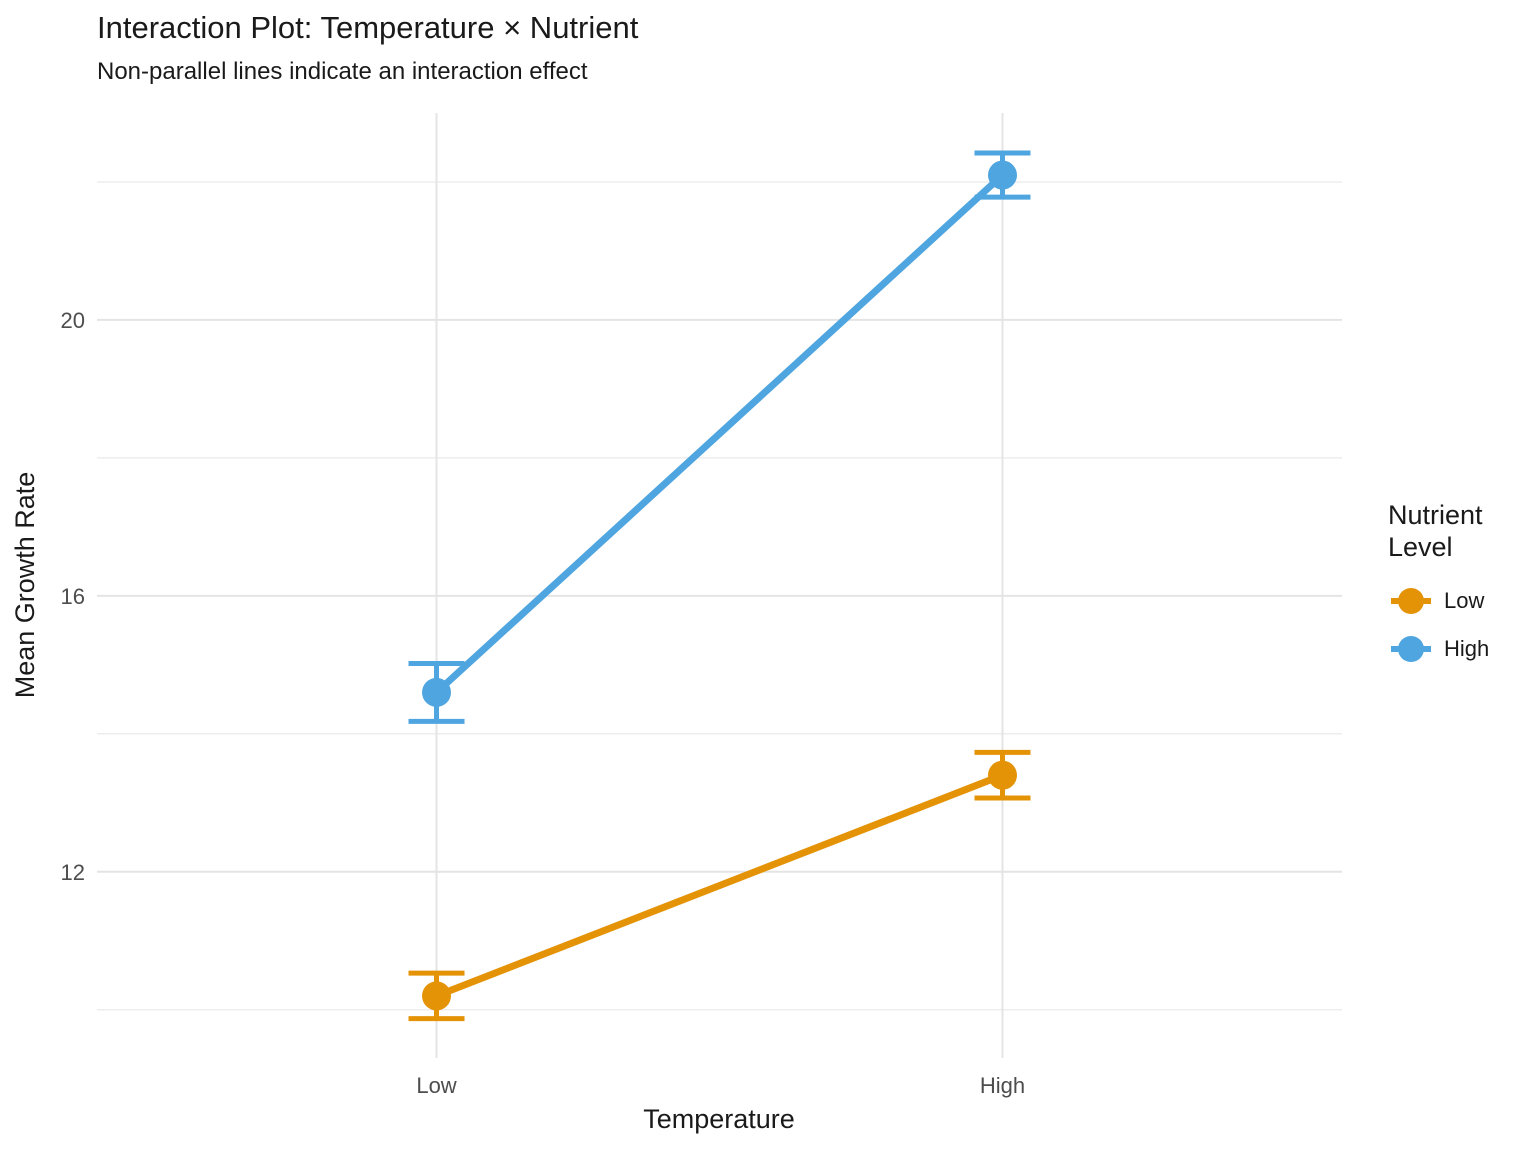 The height and width of the screenshot is (1152, 1536). Describe the element at coordinates (1464, 600) in the screenshot. I see `legend-item-label: Low` at that location.